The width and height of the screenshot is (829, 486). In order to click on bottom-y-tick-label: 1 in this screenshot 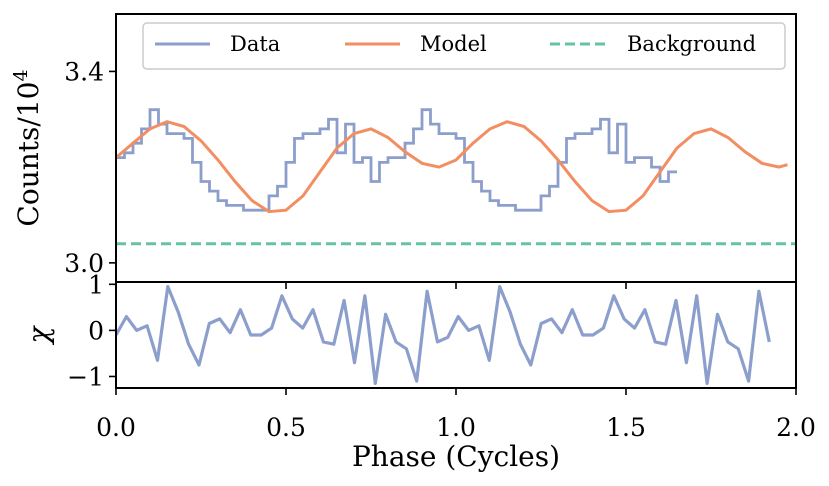, I will do `click(96, 284)`.